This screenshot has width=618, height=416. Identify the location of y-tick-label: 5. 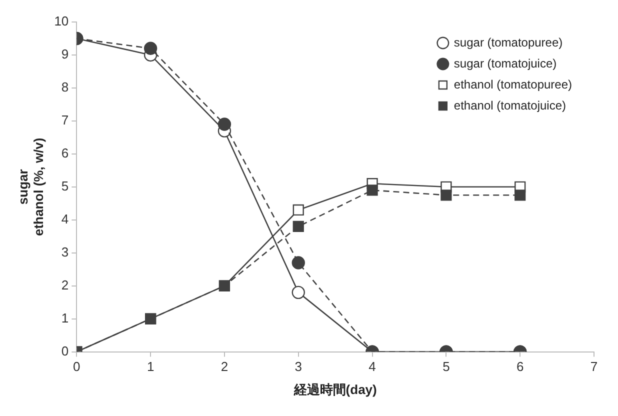
(65, 186).